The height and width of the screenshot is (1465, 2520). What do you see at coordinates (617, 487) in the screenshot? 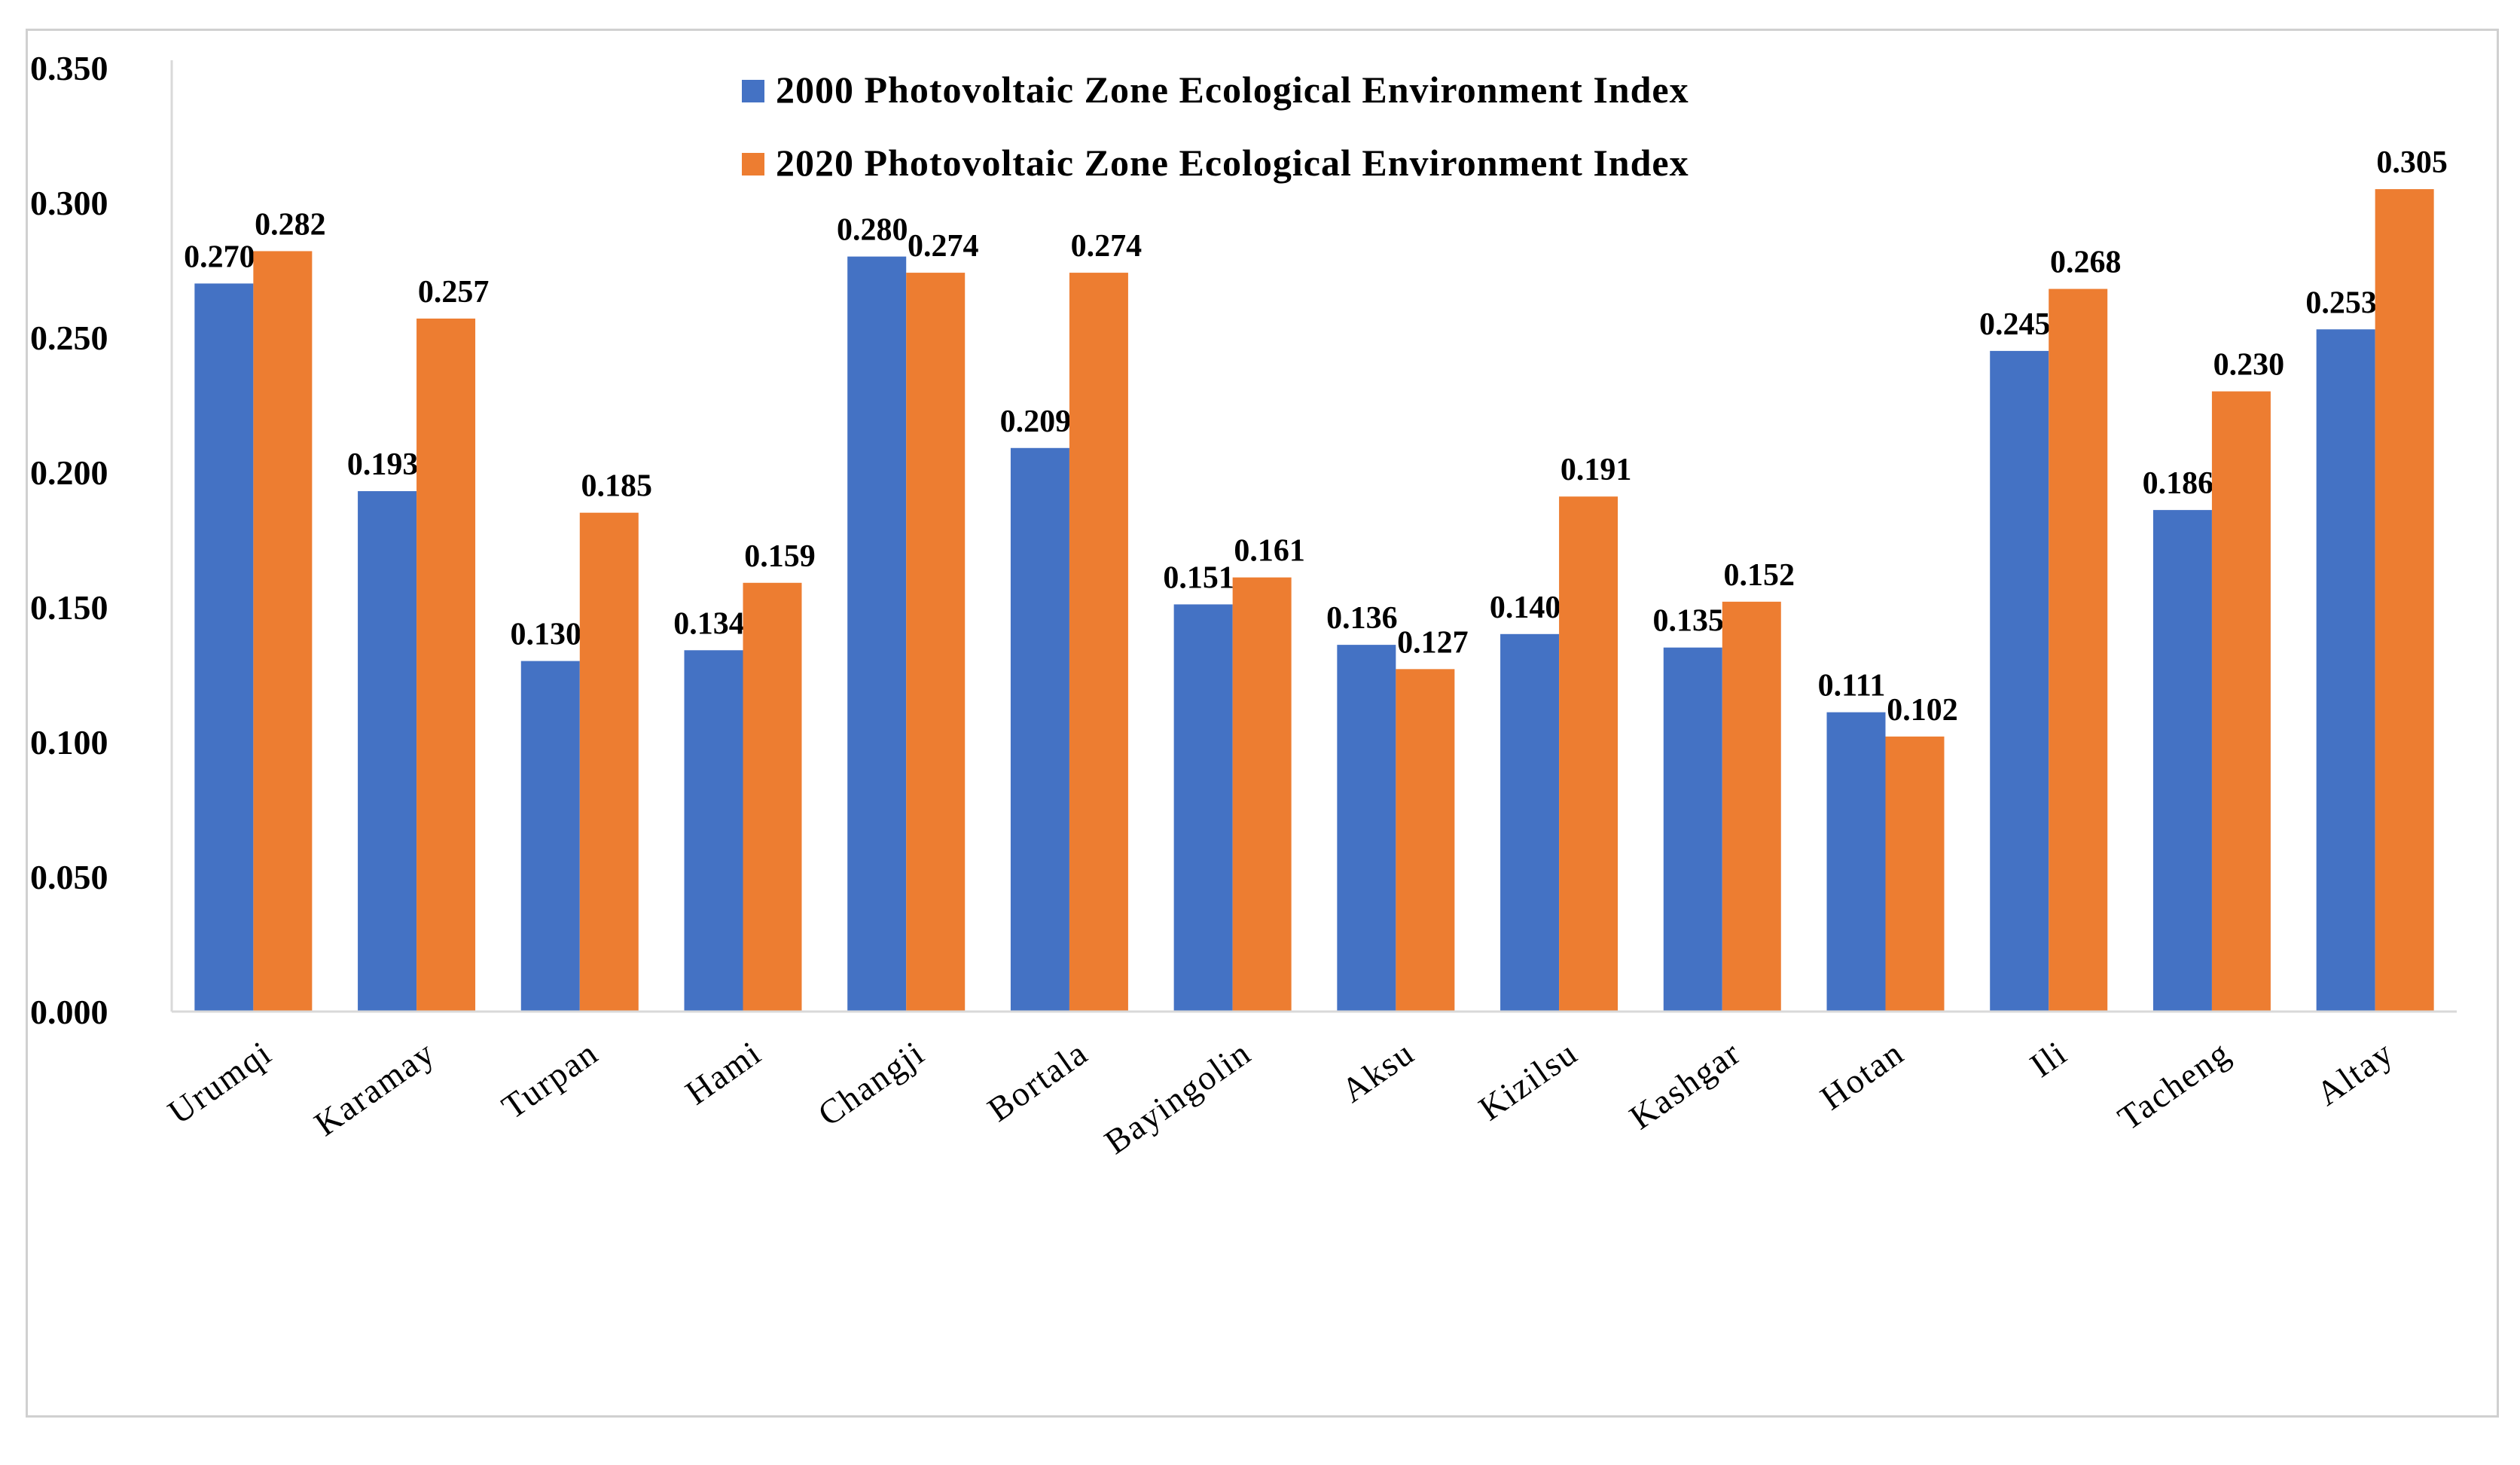
I see `data-label-turpan-2020: 0.185` at bounding box center [617, 487].